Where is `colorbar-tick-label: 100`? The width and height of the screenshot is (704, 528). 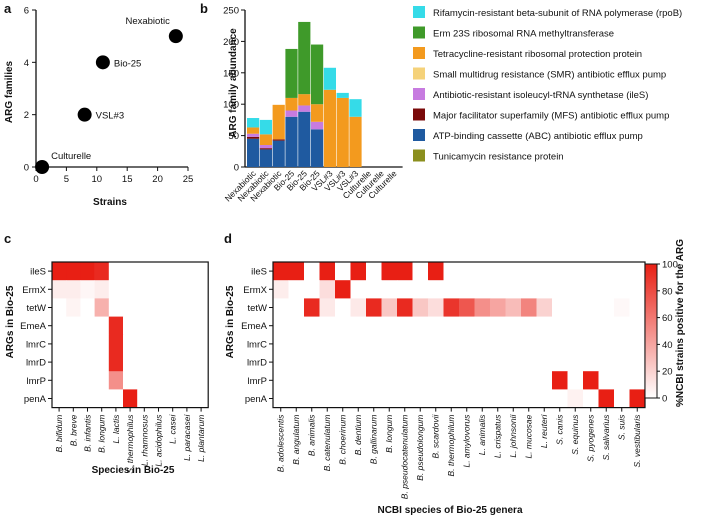 colorbar-tick-label: 100 is located at coordinates (670, 265).